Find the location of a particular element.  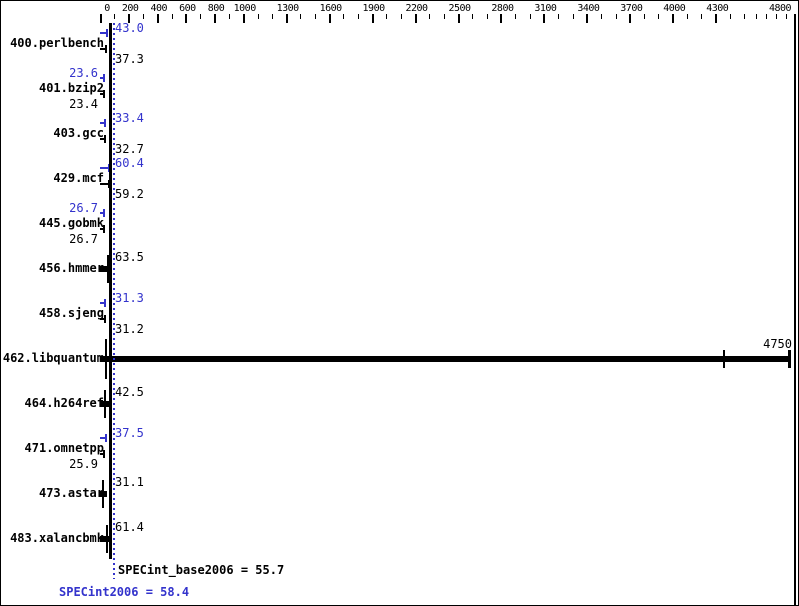

base-value-label: 26.7 is located at coordinates (83, 239).